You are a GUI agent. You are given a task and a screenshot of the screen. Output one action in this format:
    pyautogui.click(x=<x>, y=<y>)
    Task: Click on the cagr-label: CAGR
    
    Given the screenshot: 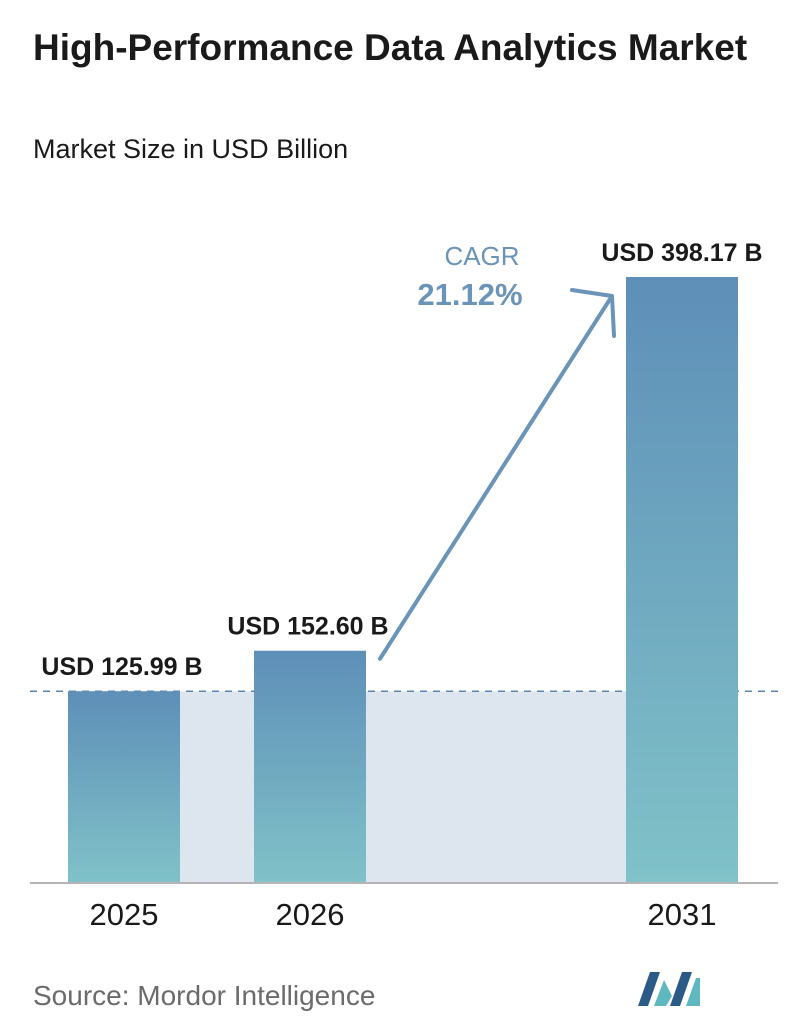 What is the action you would take?
    pyautogui.click(x=481, y=256)
    